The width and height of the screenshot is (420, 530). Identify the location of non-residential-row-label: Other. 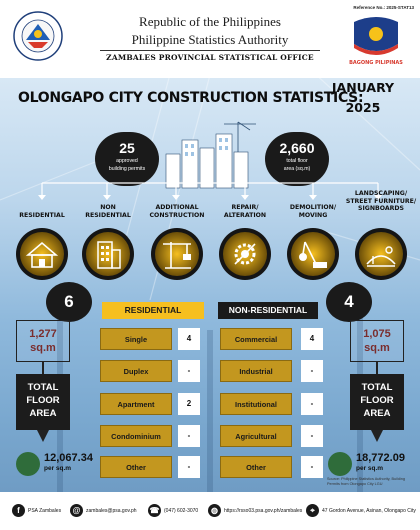
(256, 467).